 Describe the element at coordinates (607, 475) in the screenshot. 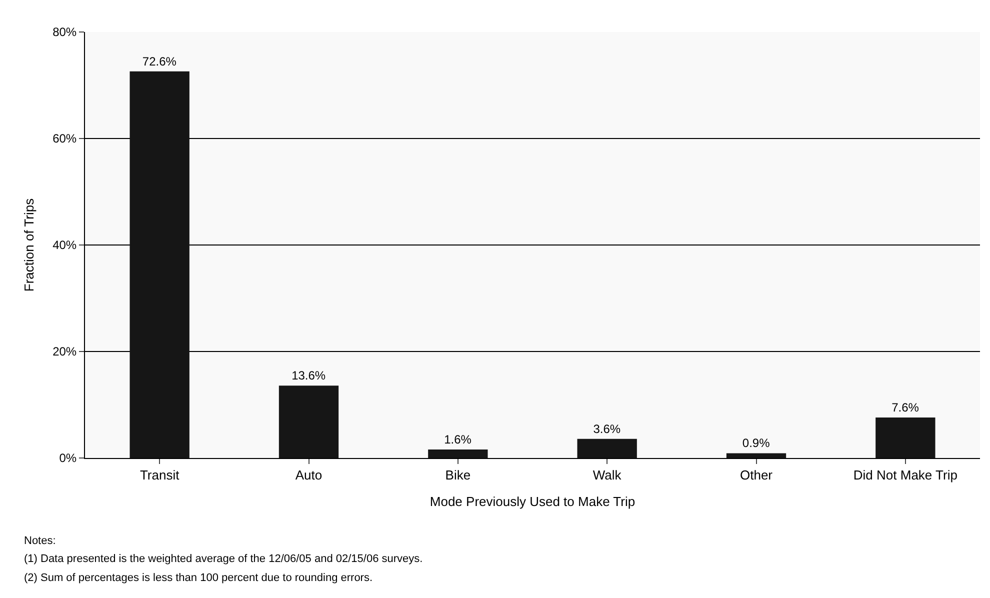

I see `x-tick-label: Walk` at that location.